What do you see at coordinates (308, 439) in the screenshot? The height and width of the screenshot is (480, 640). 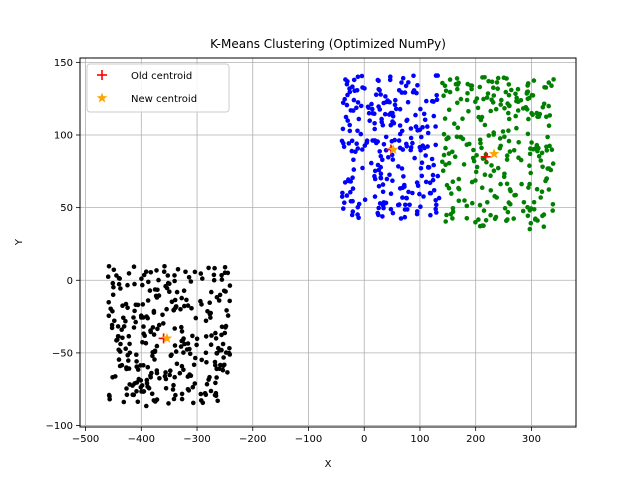 I see `x-tick-label: −100` at bounding box center [308, 439].